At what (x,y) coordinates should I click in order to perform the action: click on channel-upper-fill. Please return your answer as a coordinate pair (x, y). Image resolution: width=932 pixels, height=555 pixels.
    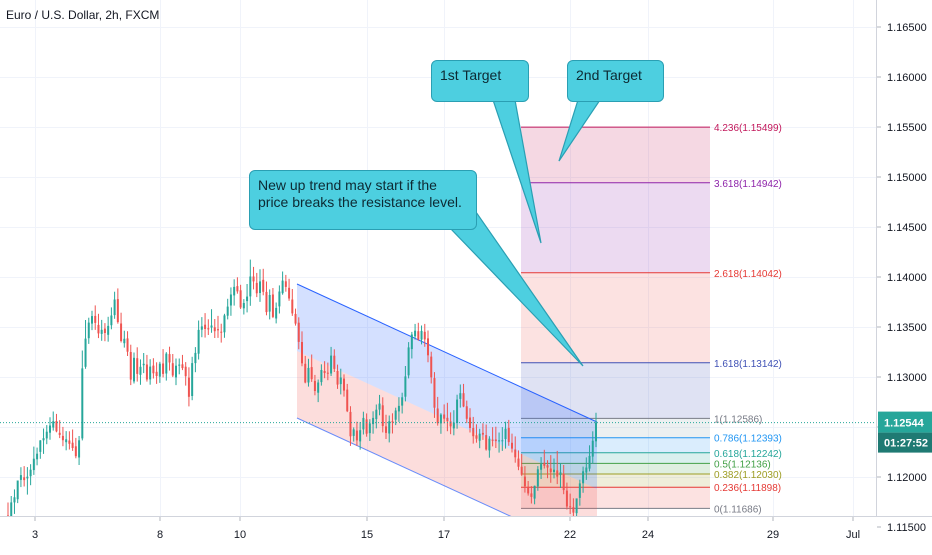
    Looking at the image, I should click on (447, 386).